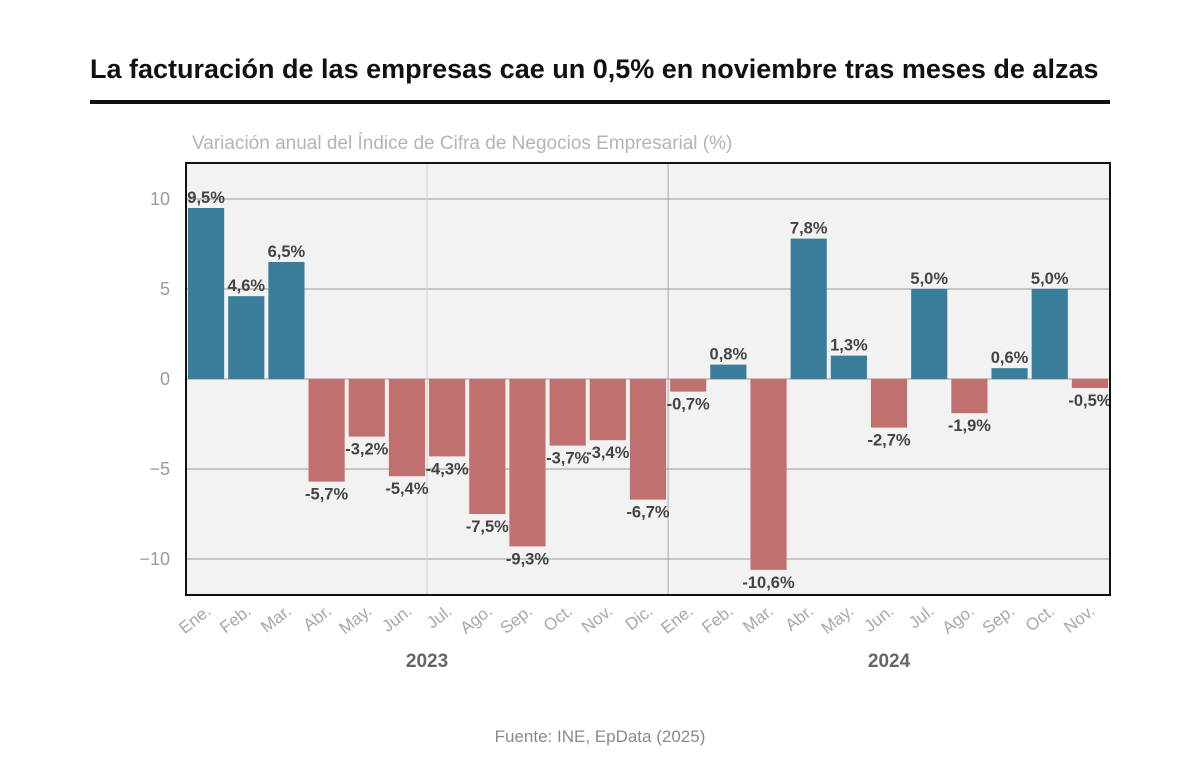 This screenshot has width=1200, height=782. I want to click on y-tick-label: −5, so click(159, 469).